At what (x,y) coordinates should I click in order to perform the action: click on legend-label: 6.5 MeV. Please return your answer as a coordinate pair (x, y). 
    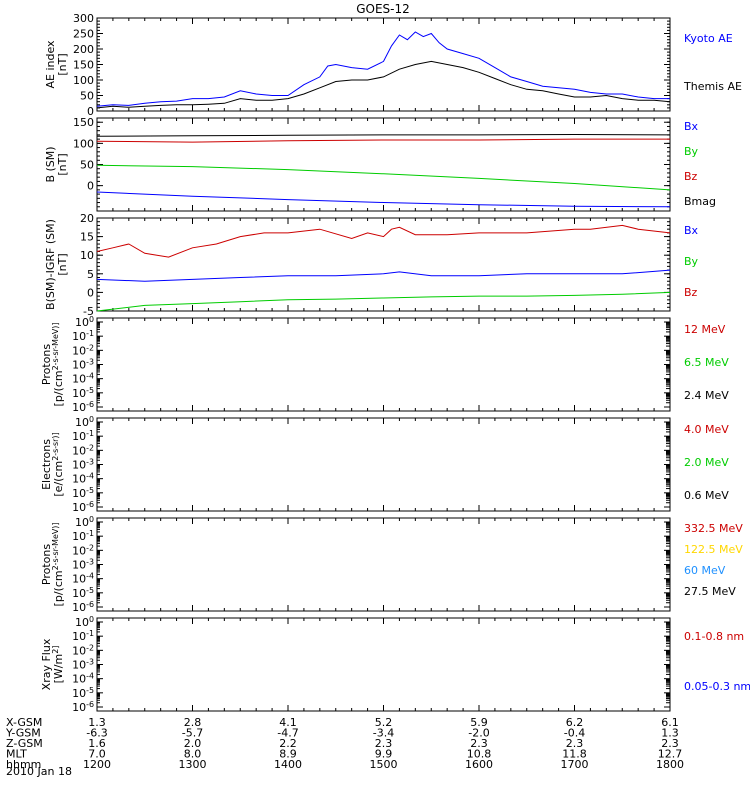
    Looking at the image, I should click on (706, 362).